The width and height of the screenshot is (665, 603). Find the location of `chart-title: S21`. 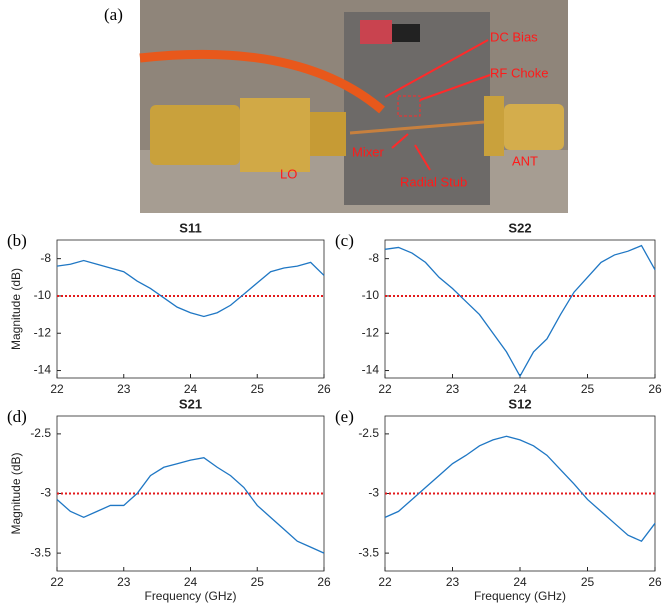

chart-title: S21 is located at coordinates (190, 403).